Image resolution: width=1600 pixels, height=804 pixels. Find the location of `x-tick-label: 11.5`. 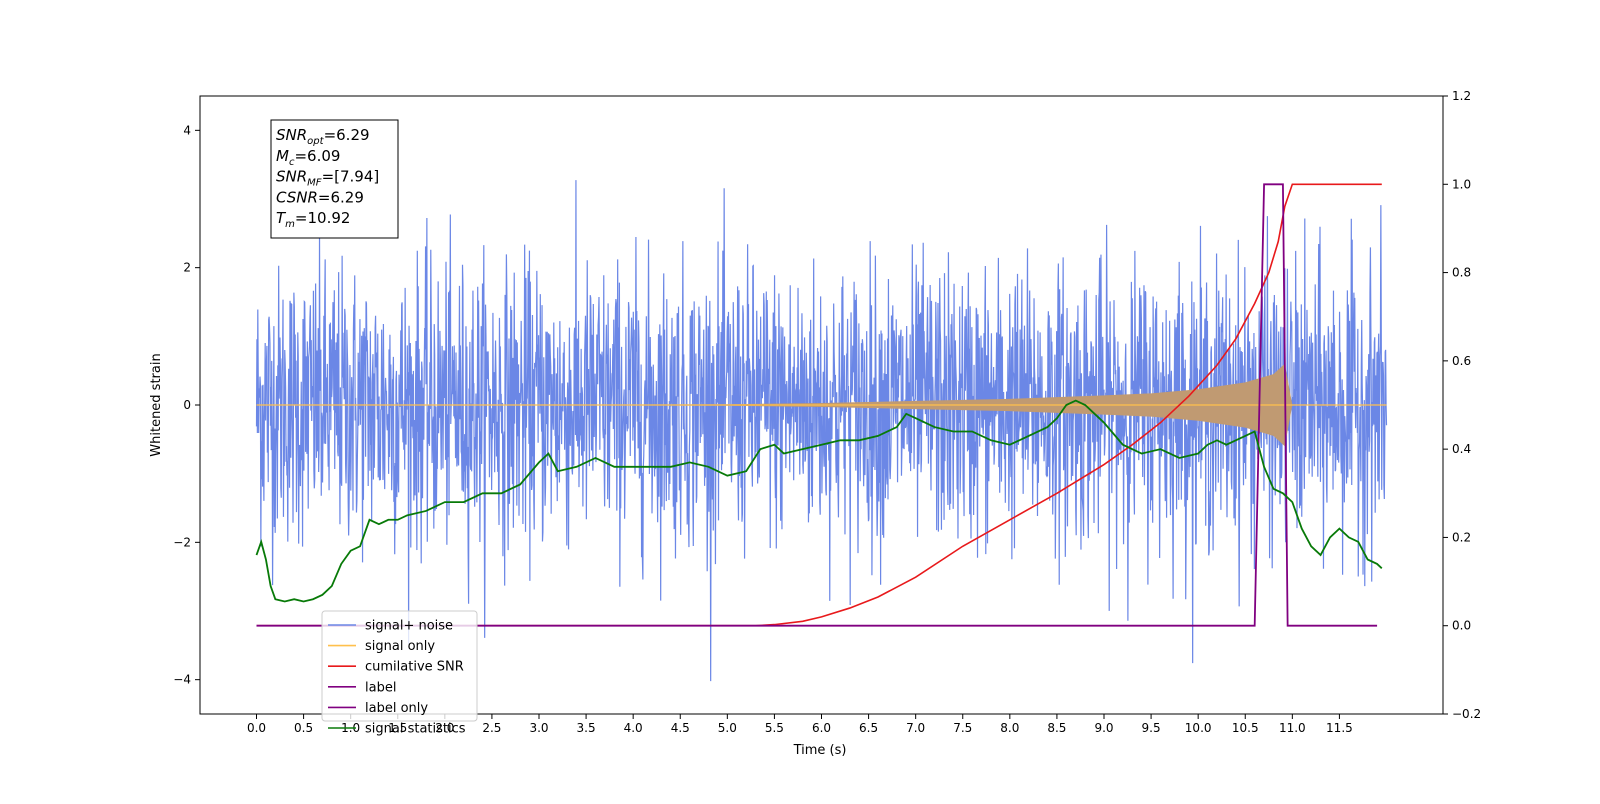

x-tick-label: 11.5 is located at coordinates (1339, 728).